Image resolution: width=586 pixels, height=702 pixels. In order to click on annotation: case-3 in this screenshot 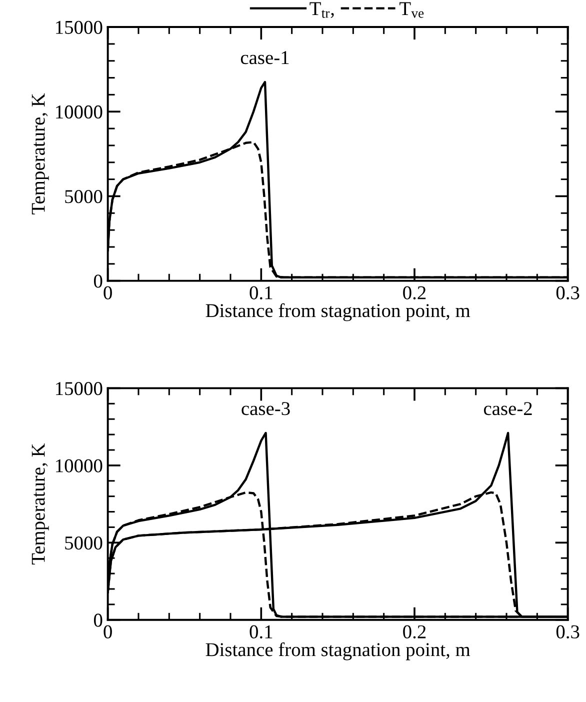, I will do `click(266, 409)`.